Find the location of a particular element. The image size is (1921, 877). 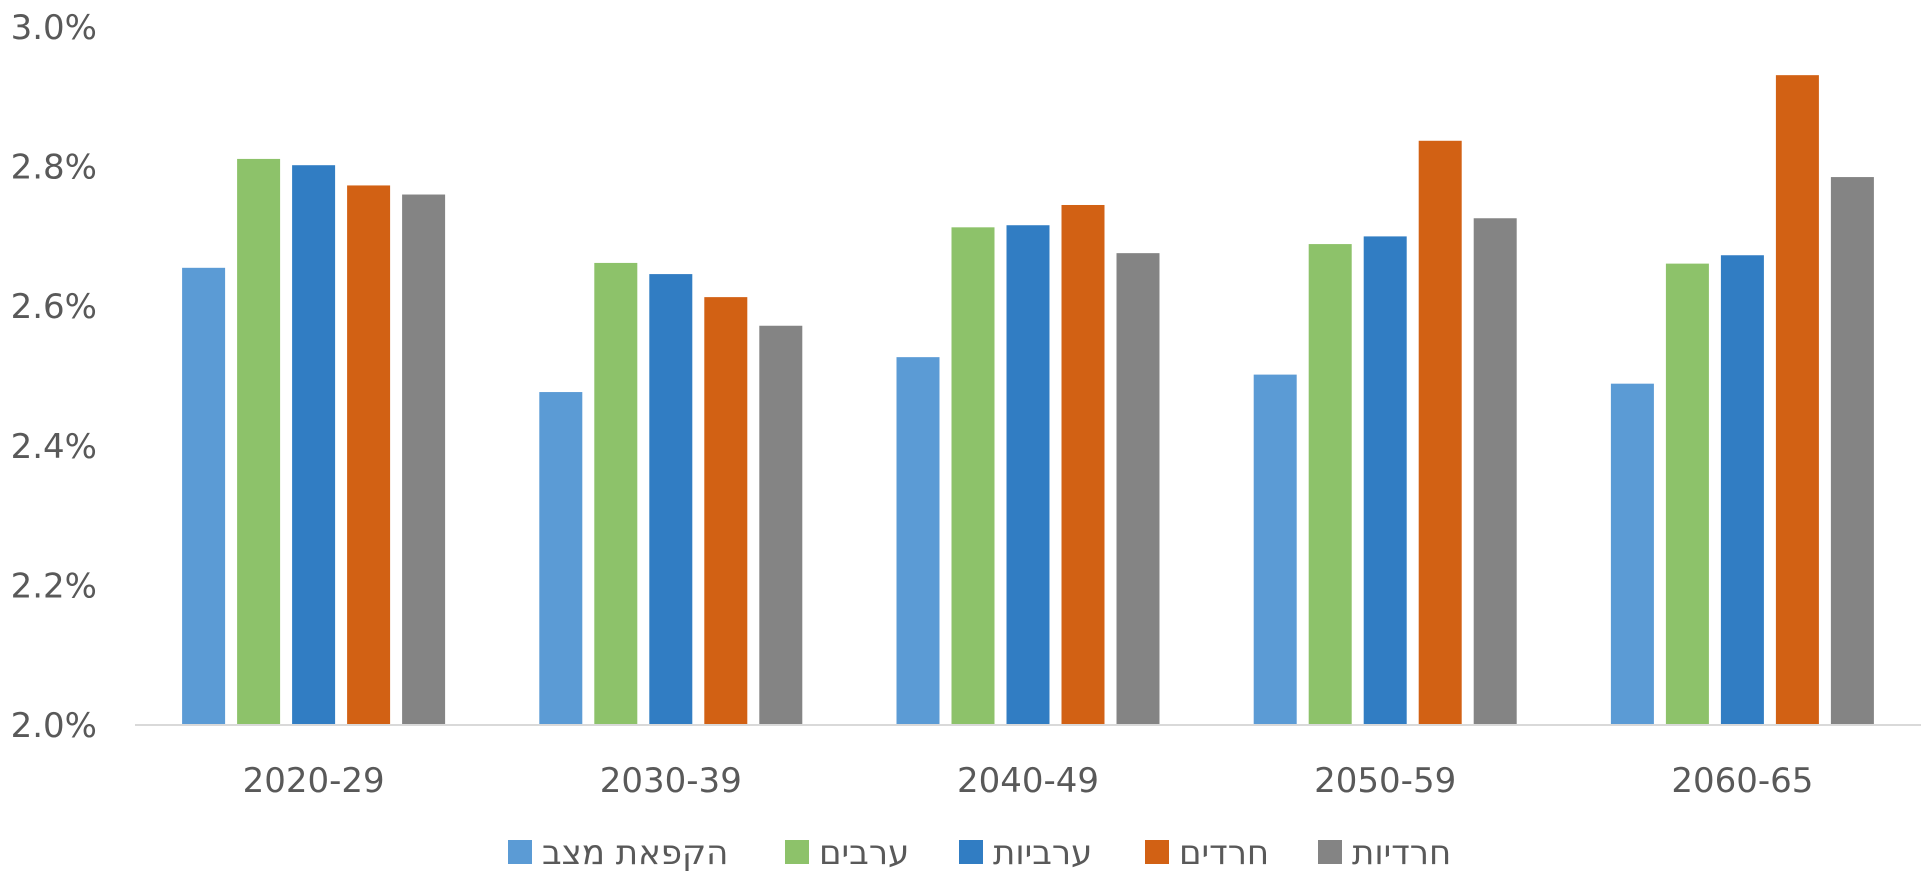

legend: הקפאת מצב ערבים ערביות חרדים חרדיות is located at coordinates (979, 853).